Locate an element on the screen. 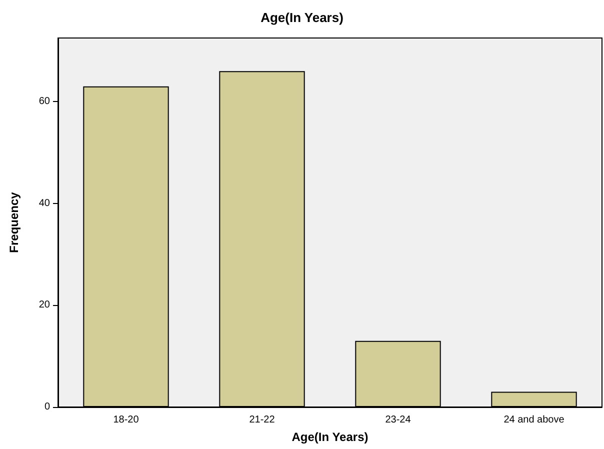 Image resolution: width=604 pixels, height=449 pixels. y-tick-label: 0 is located at coordinates (47, 407).